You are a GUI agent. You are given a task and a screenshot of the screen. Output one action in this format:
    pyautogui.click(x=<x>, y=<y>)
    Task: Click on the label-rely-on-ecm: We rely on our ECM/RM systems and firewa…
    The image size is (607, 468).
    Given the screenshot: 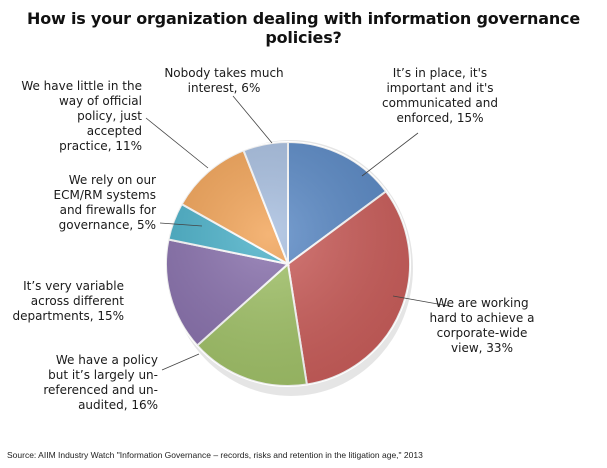 What is the action you would take?
    pyautogui.click(x=105, y=202)
    